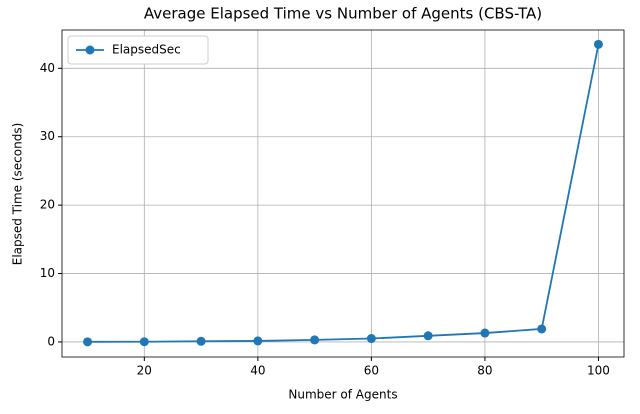 The image size is (640, 414). What do you see at coordinates (144, 371) in the screenshot?
I see `x-tick-label: 20` at bounding box center [144, 371].